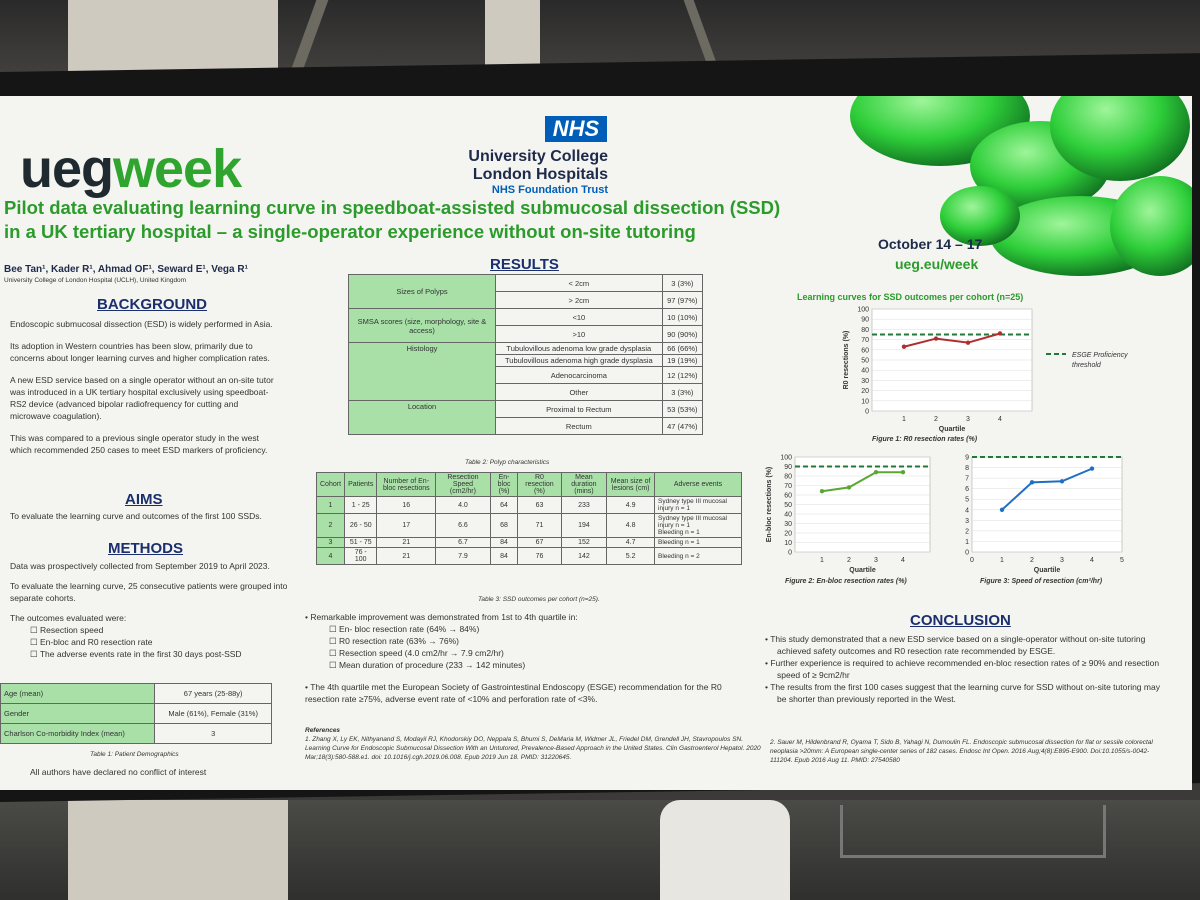 This screenshot has height=900, width=1200. Describe the element at coordinates (406, 556) in the screenshot. I see `cohort-cell: 21` at that location.